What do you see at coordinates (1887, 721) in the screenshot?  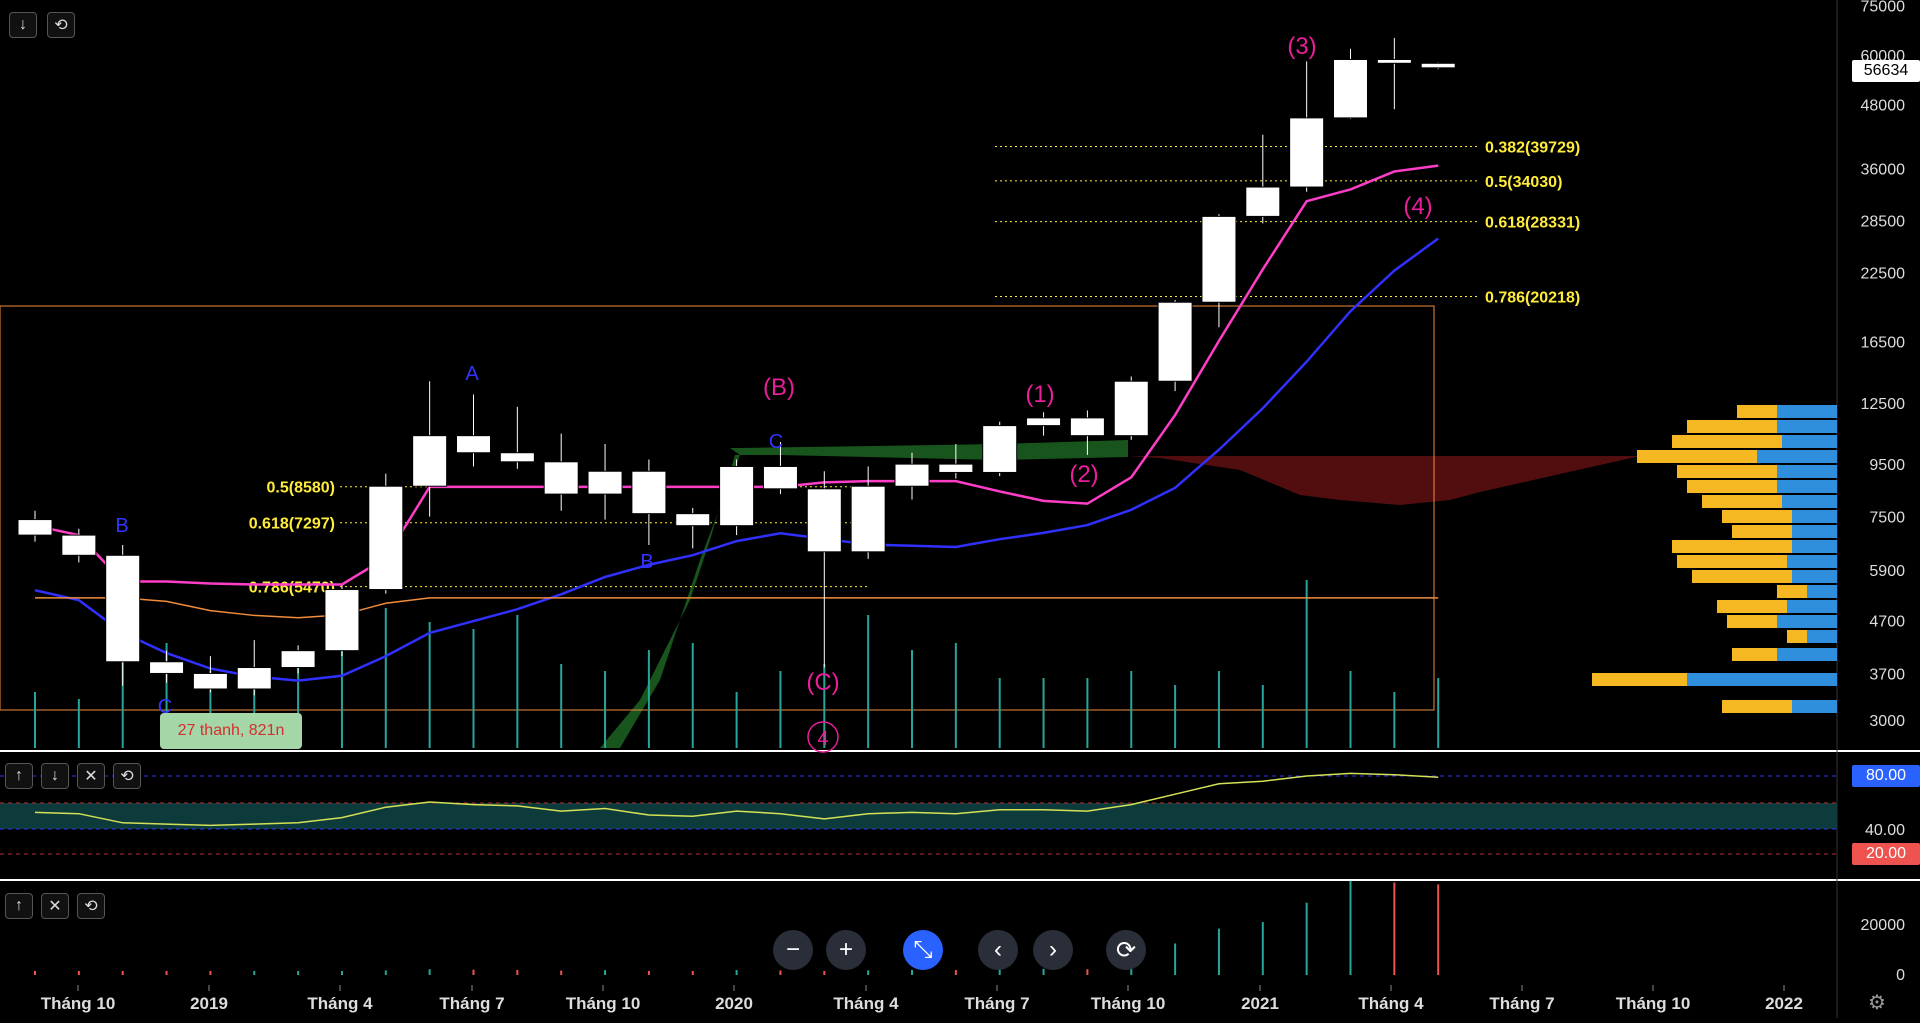 I see `price-tick: 3000` at bounding box center [1887, 721].